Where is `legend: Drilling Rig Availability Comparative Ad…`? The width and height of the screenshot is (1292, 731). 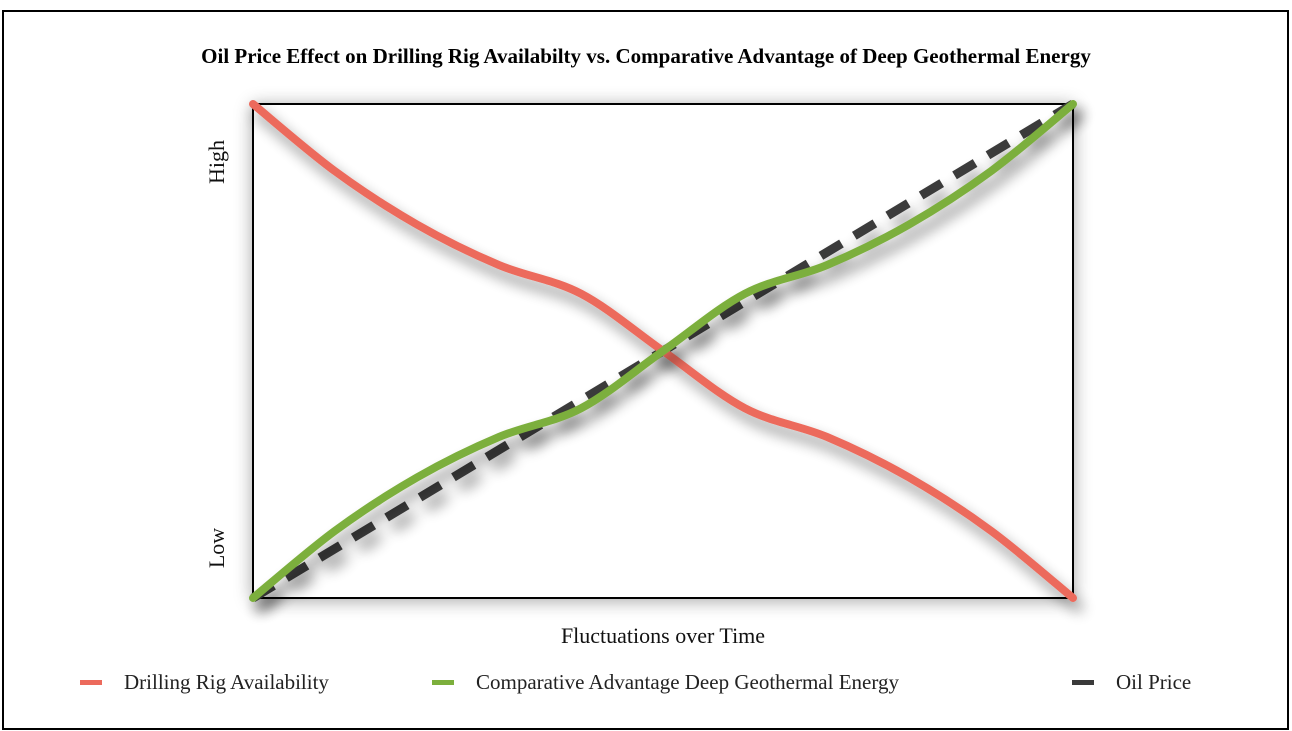 legend: Drilling Rig Availability Comparative Ad… is located at coordinates (646, 685).